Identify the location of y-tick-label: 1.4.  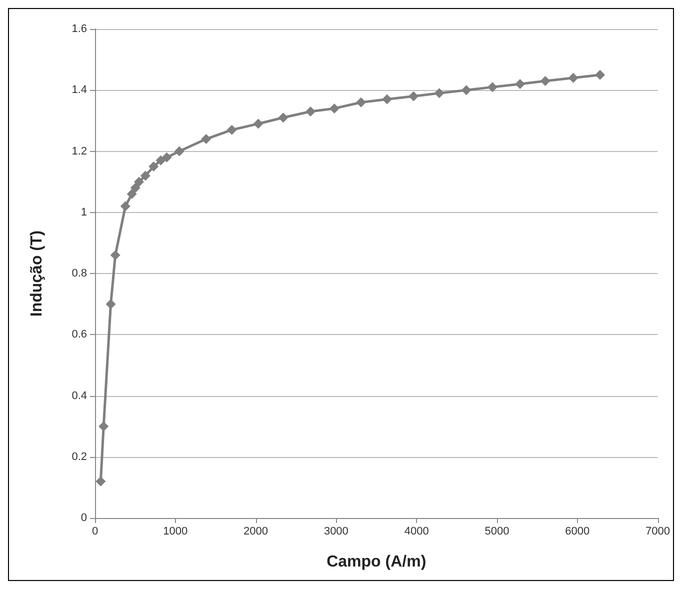
(79, 90).